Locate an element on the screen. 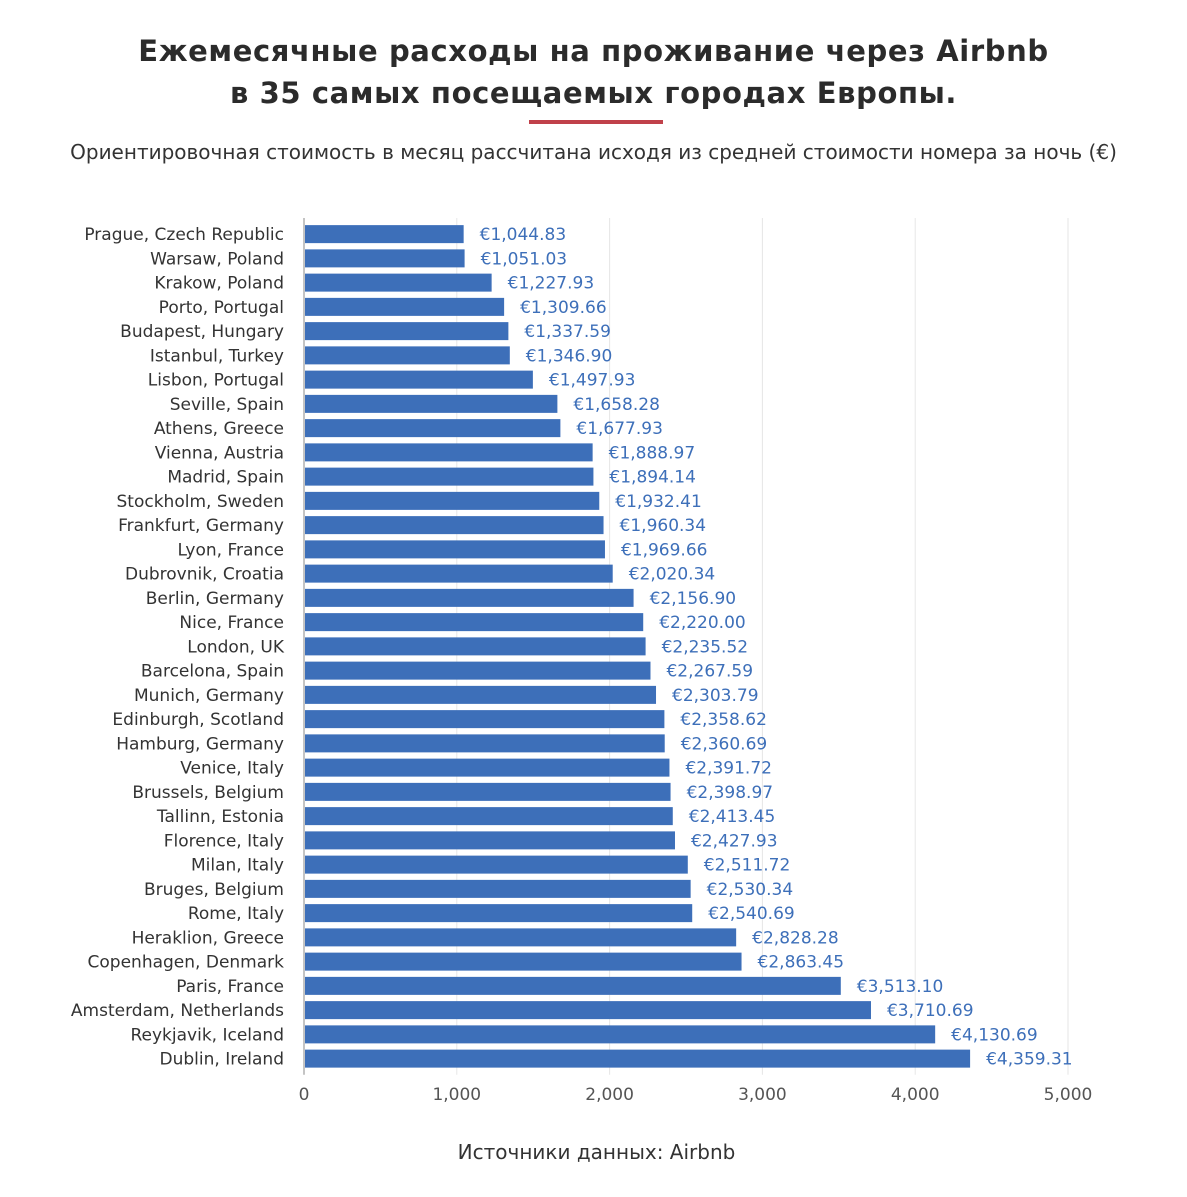 The image size is (1187, 1197). value-label: €1,227.93 is located at coordinates (551, 284).